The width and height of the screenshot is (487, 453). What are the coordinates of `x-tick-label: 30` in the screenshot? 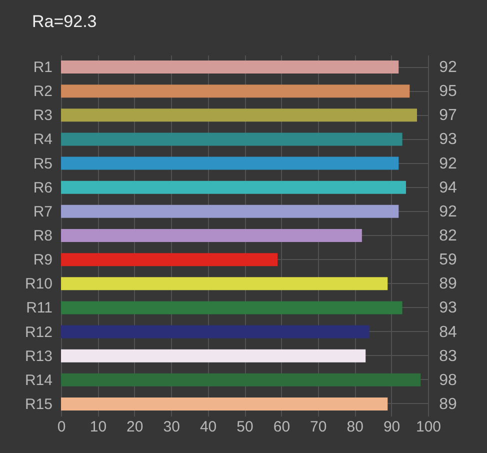 It's located at (171, 427).